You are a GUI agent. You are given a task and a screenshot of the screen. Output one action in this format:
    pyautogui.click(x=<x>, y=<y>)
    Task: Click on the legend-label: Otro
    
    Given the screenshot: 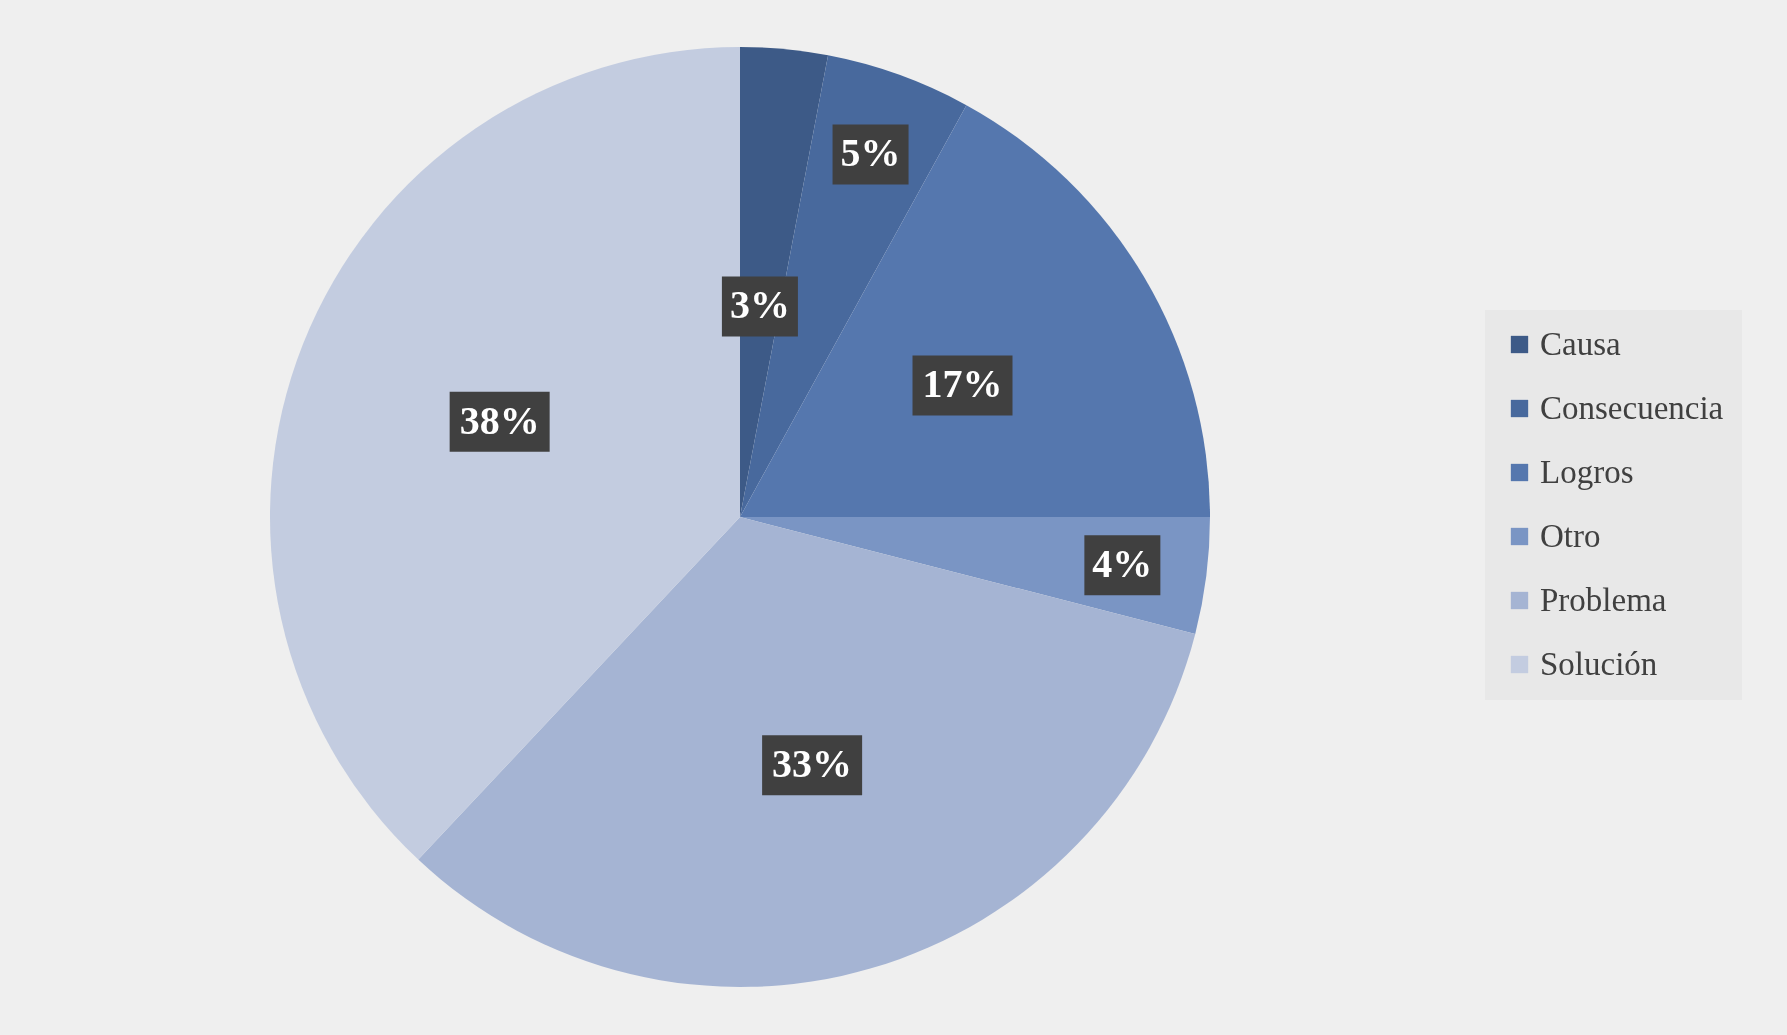 What is the action you would take?
    pyautogui.click(x=1570, y=535)
    